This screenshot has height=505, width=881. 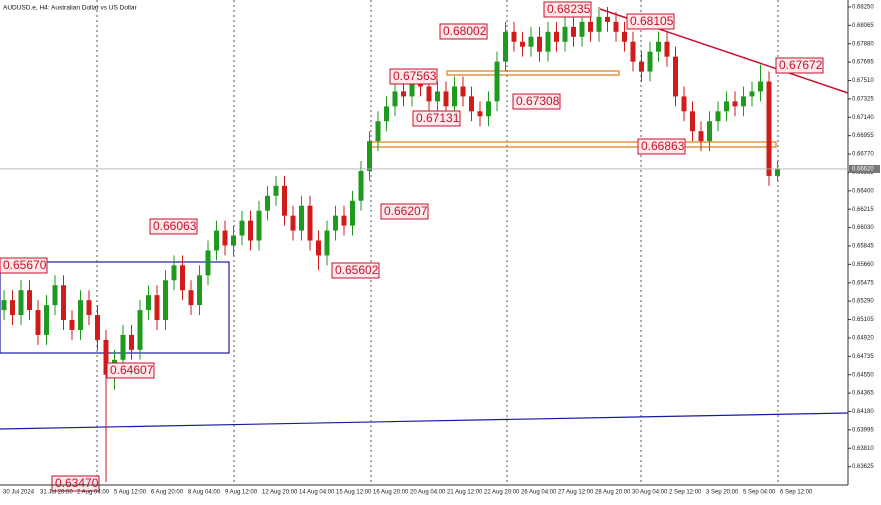 I want to click on annotation-label: 0.68235, so click(x=569, y=9).